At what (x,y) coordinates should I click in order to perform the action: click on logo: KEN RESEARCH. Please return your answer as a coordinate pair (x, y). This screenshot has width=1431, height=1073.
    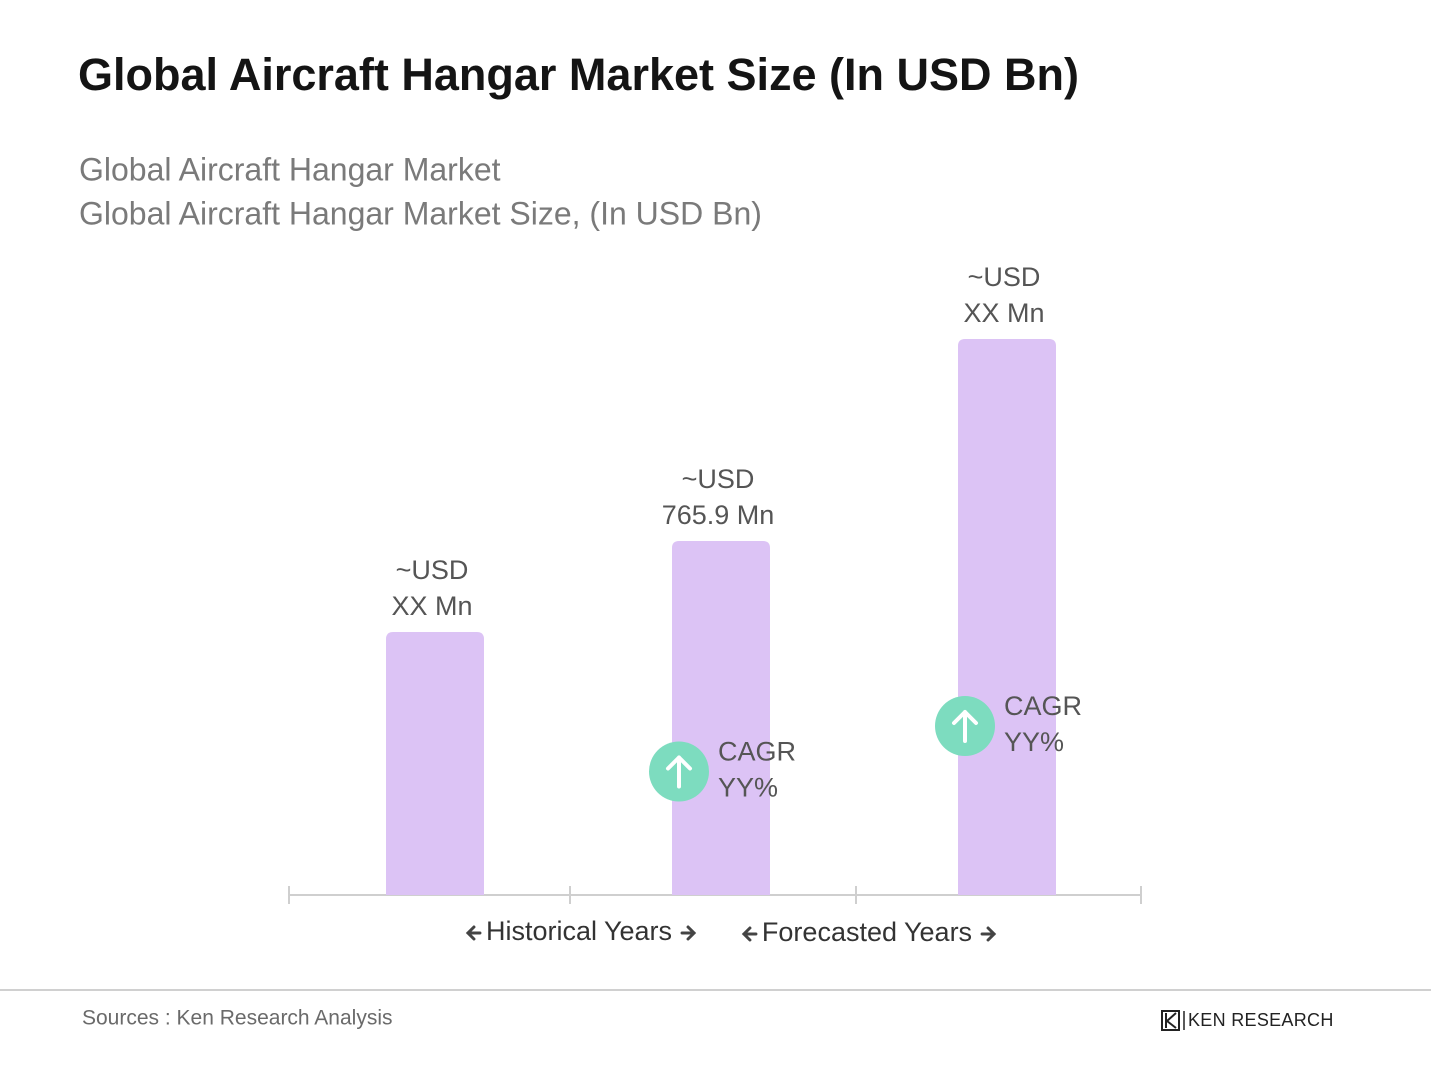
    Looking at the image, I should click on (1247, 1020).